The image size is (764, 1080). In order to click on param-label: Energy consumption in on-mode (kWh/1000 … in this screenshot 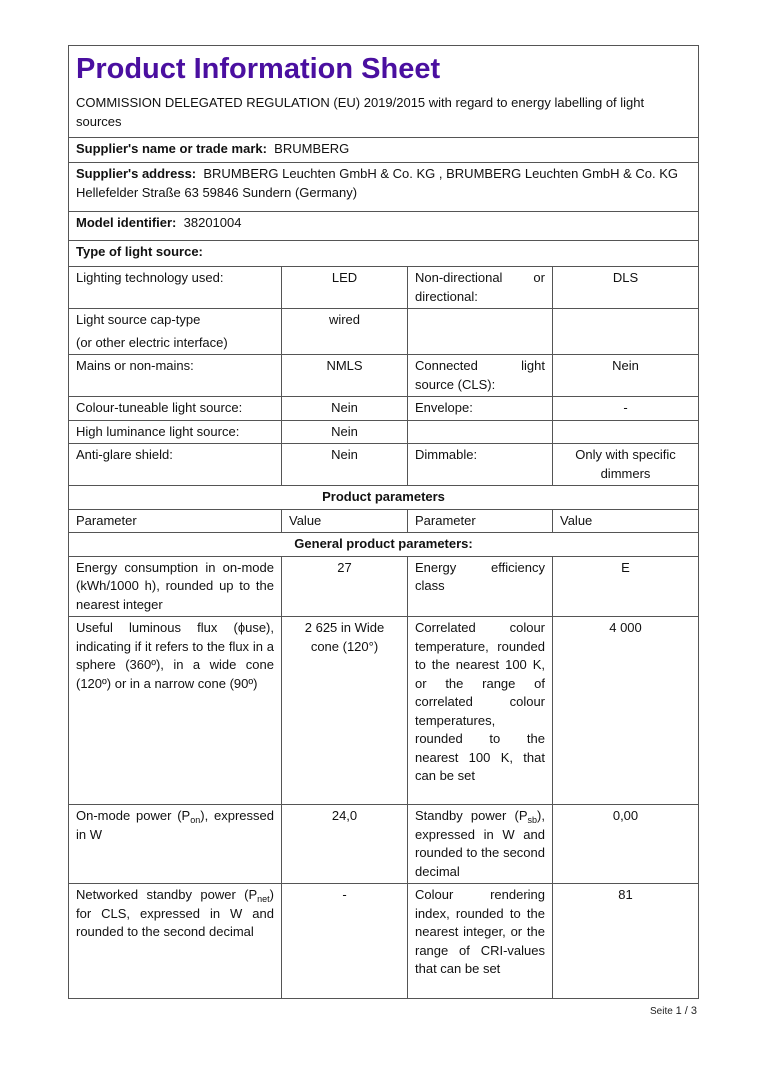, I will do `click(175, 586)`.